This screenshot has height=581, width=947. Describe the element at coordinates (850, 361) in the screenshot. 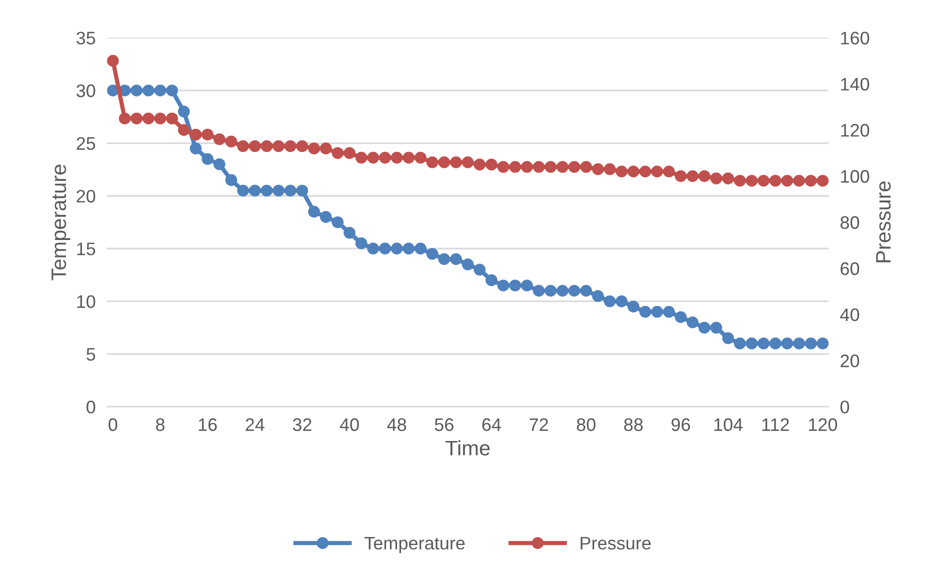

I see `y2-tick-label: 20` at that location.